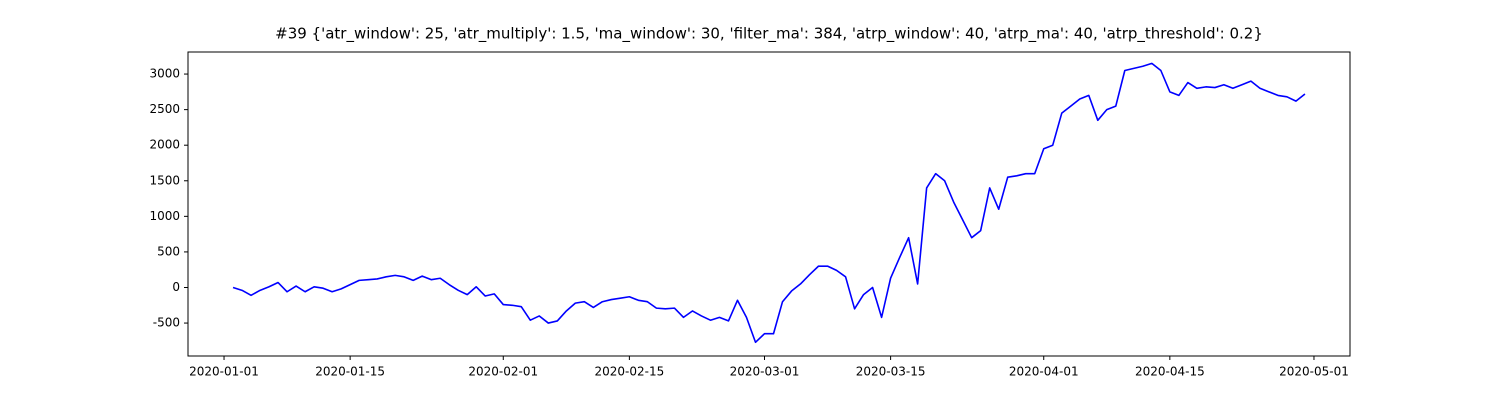 This screenshot has width=1500, height=400. What do you see at coordinates (891, 372) in the screenshot?
I see `x-tick-label: 2020-03-15` at bounding box center [891, 372].